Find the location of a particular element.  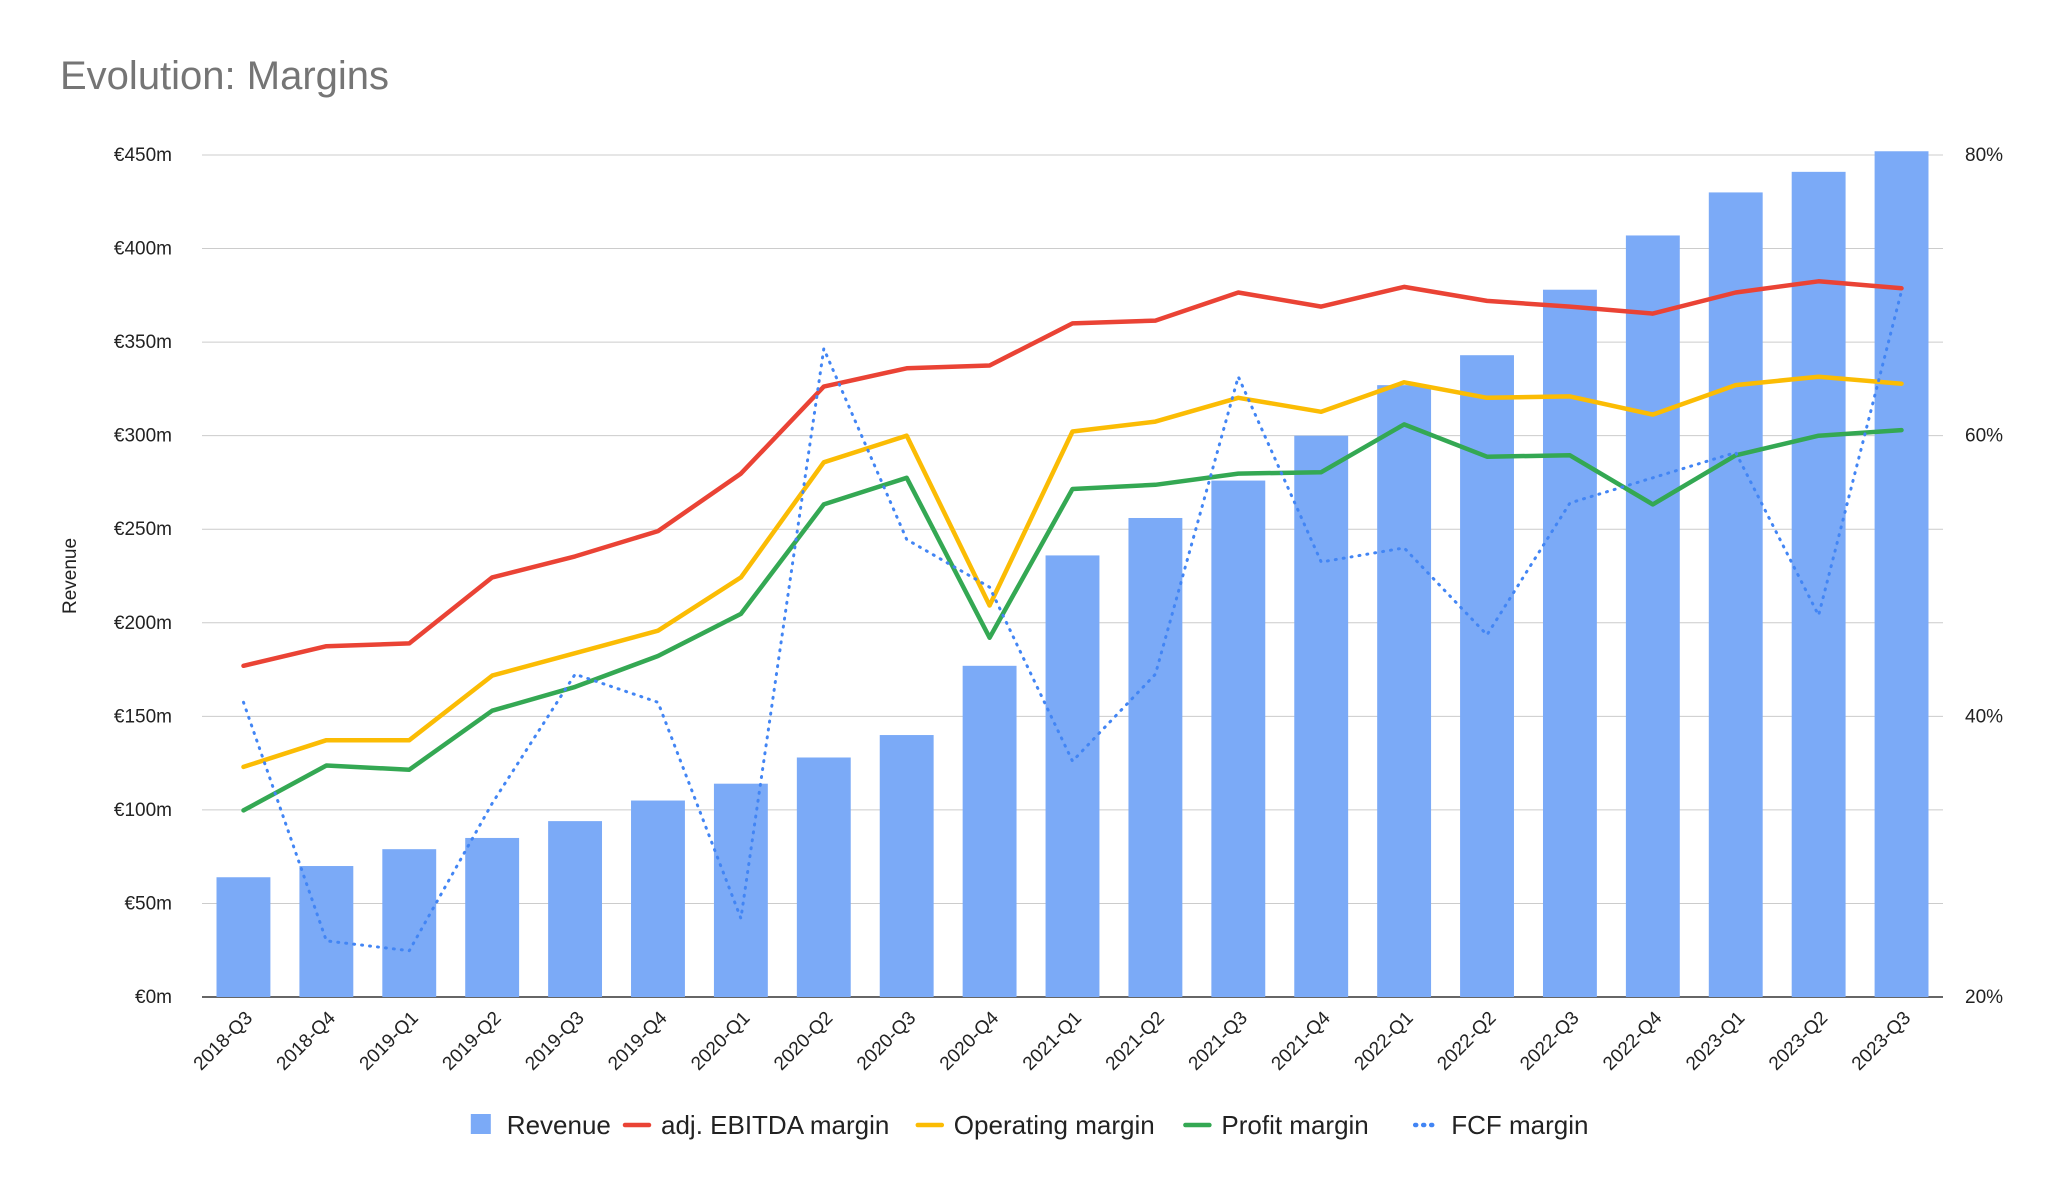

y-right-tick-label: 40% is located at coordinates (1984, 716).